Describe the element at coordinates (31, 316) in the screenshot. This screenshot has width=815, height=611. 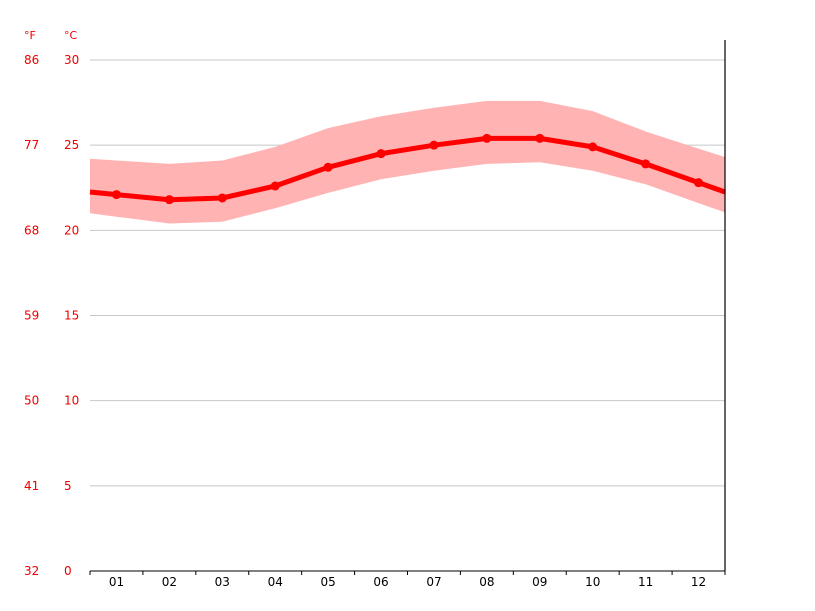
I see `y-tick-label-f: 59` at that location.